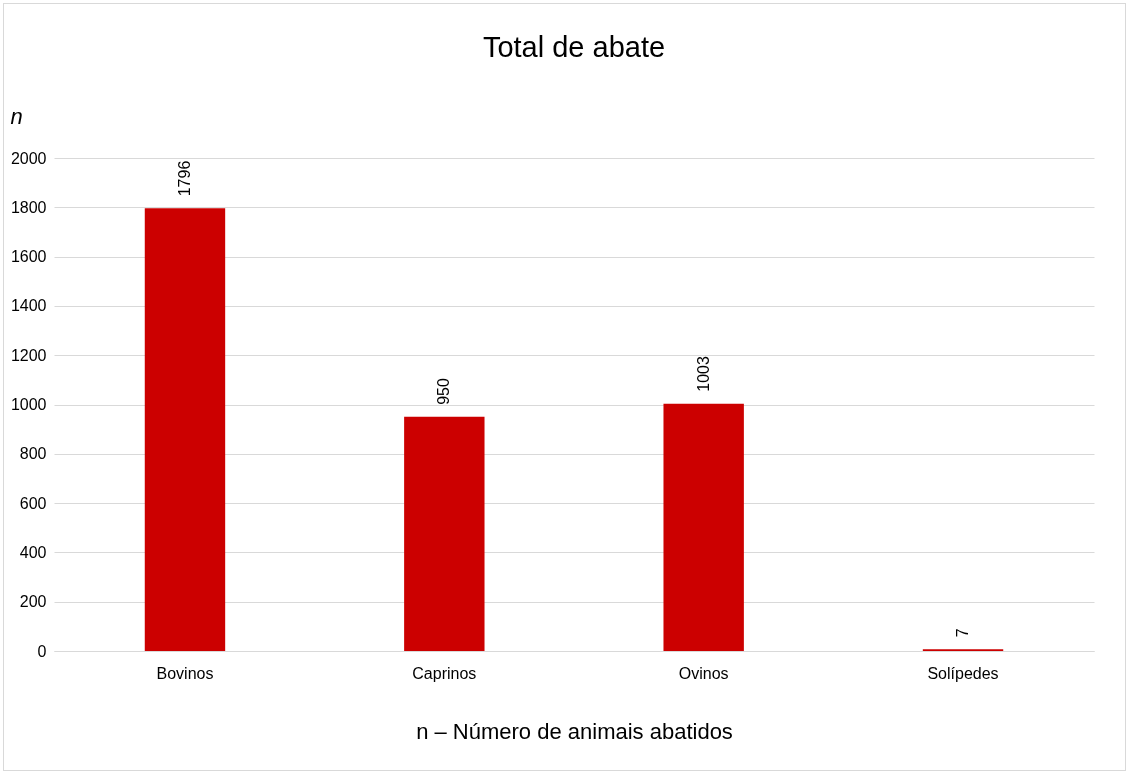 Image resolution: width=1131 pixels, height=776 pixels. I want to click on data-label: 950, so click(444, 391).